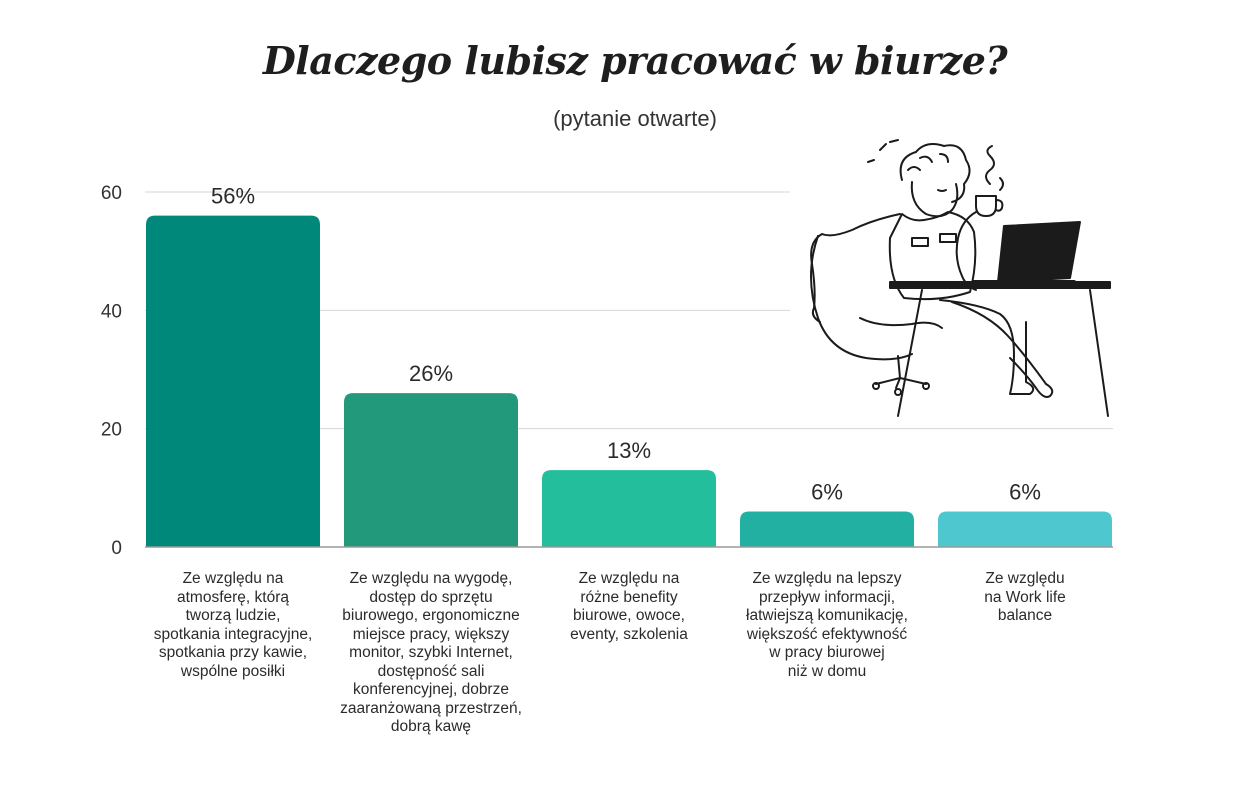 The image size is (1236, 790). What do you see at coordinates (629, 450) in the screenshot?
I see `data-label: 13%` at bounding box center [629, 450].